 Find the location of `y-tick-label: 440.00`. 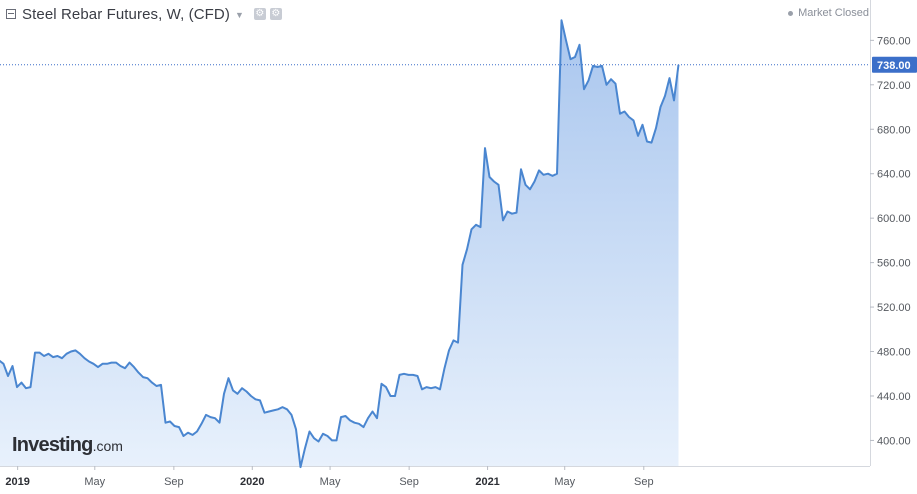

y-tick-label: 440.00 is located at coordinates (894, 397).